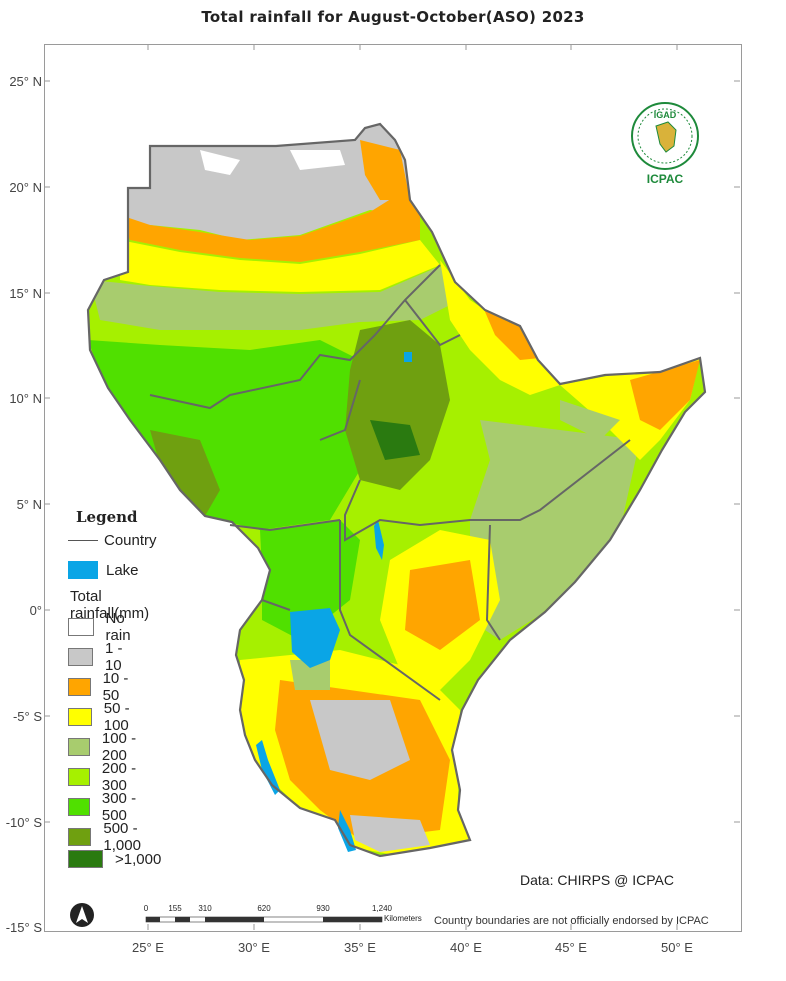  Describe the element at coordinates (665, 136) in the screenshot. I see `igad-emblem-icon` at that location.